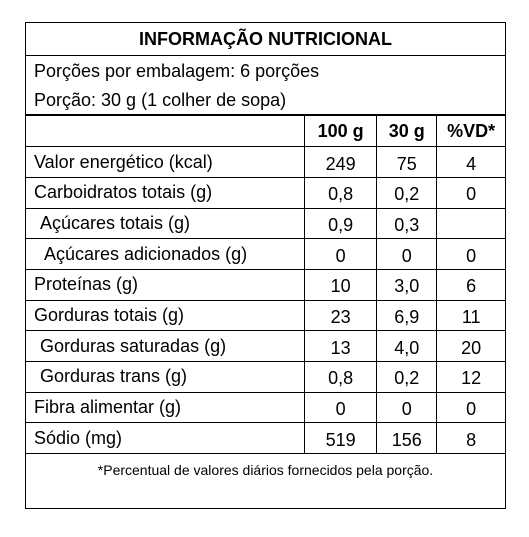  I want to click on nutrient-label: Valor energético (kcal), so click(166, 162).